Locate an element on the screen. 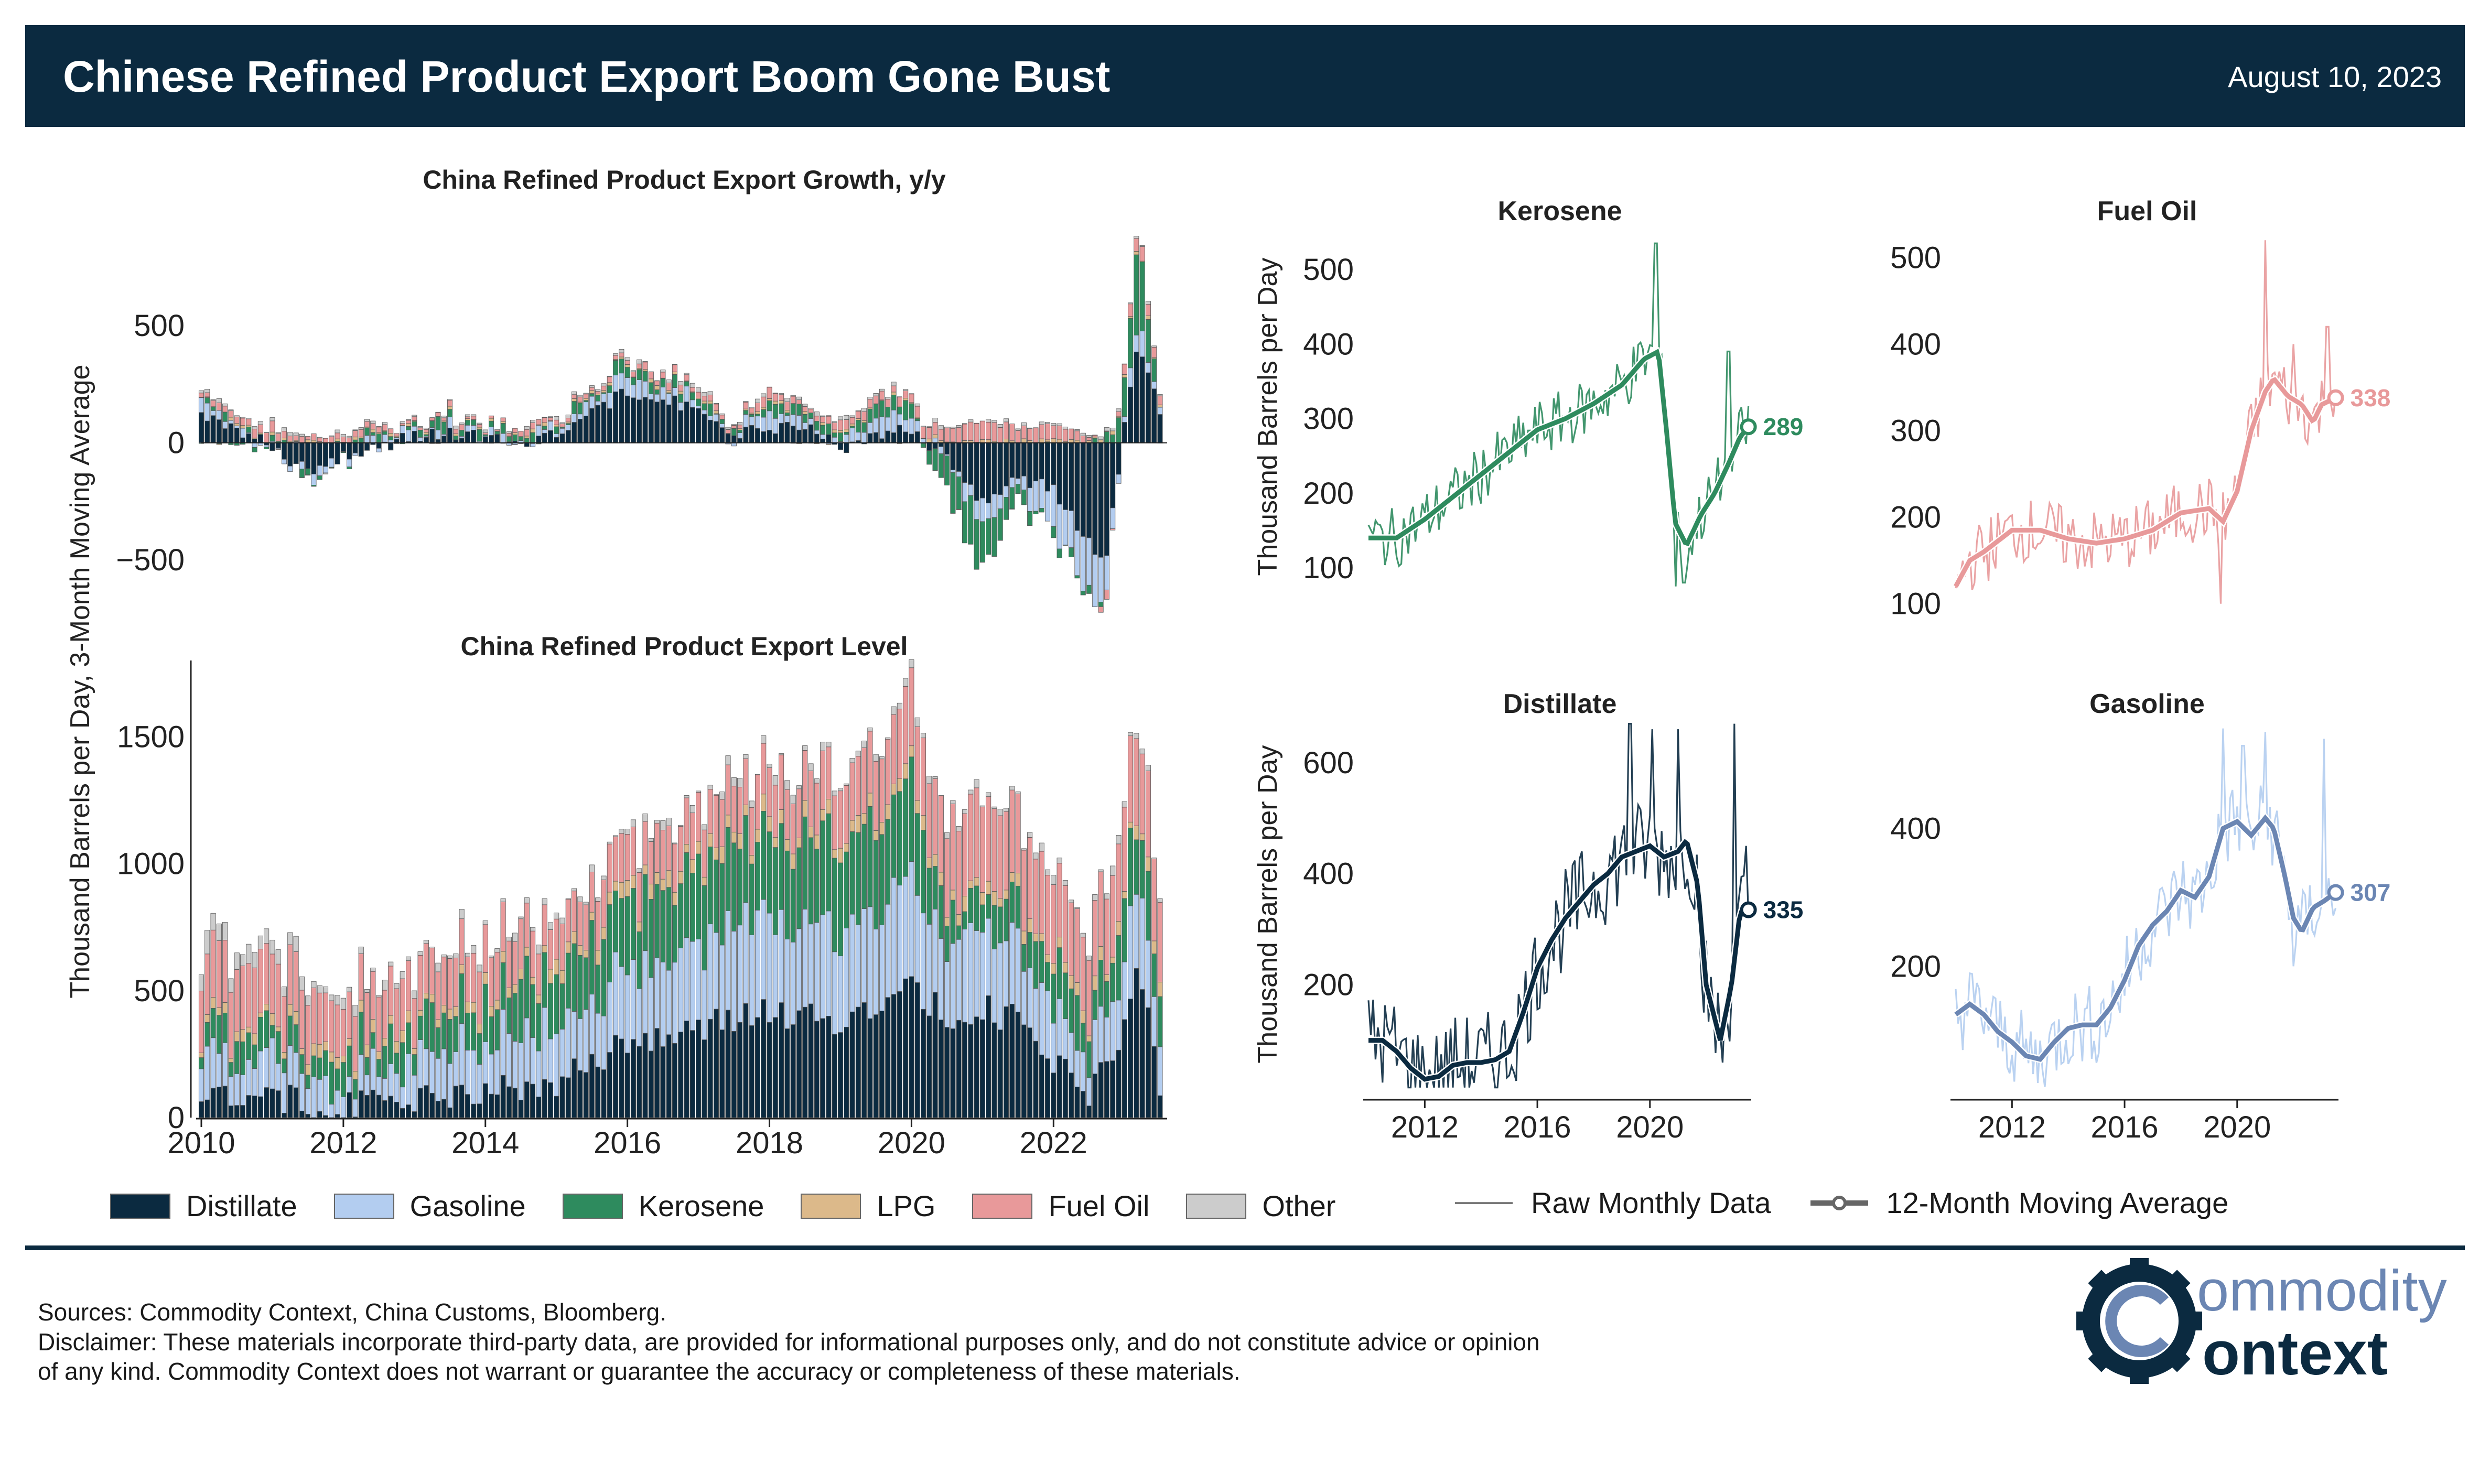 This screenshot has width=2490, height=1484. chart-title: Distillate is located at coordinates (1560, 704).